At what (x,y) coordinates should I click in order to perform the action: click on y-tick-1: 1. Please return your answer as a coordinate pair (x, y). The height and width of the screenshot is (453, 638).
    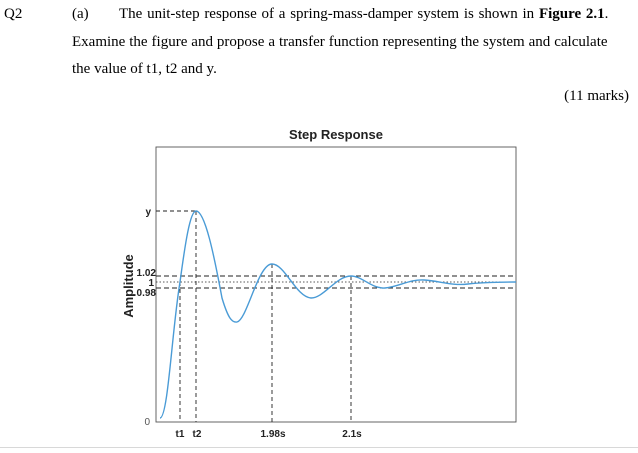
    Looking at the image, I should click on (151, 283).